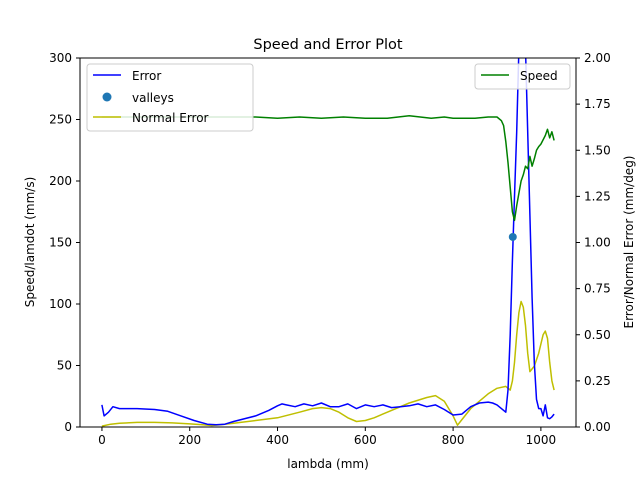  I want to click on legend-left: Error valleys Normal Error, so click(170, 97).